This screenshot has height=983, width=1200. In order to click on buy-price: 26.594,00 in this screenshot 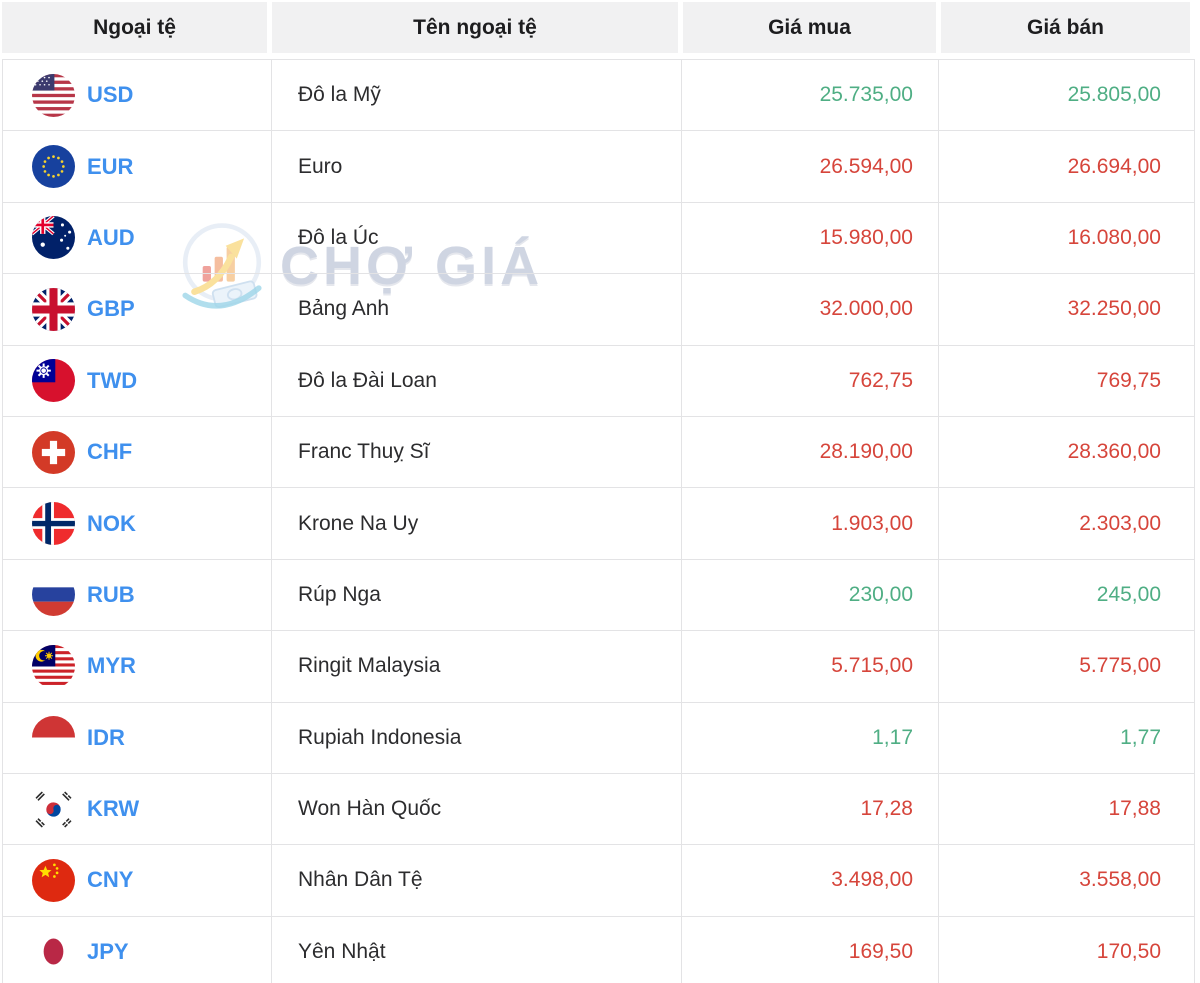, I will do `click(866, 166)`.